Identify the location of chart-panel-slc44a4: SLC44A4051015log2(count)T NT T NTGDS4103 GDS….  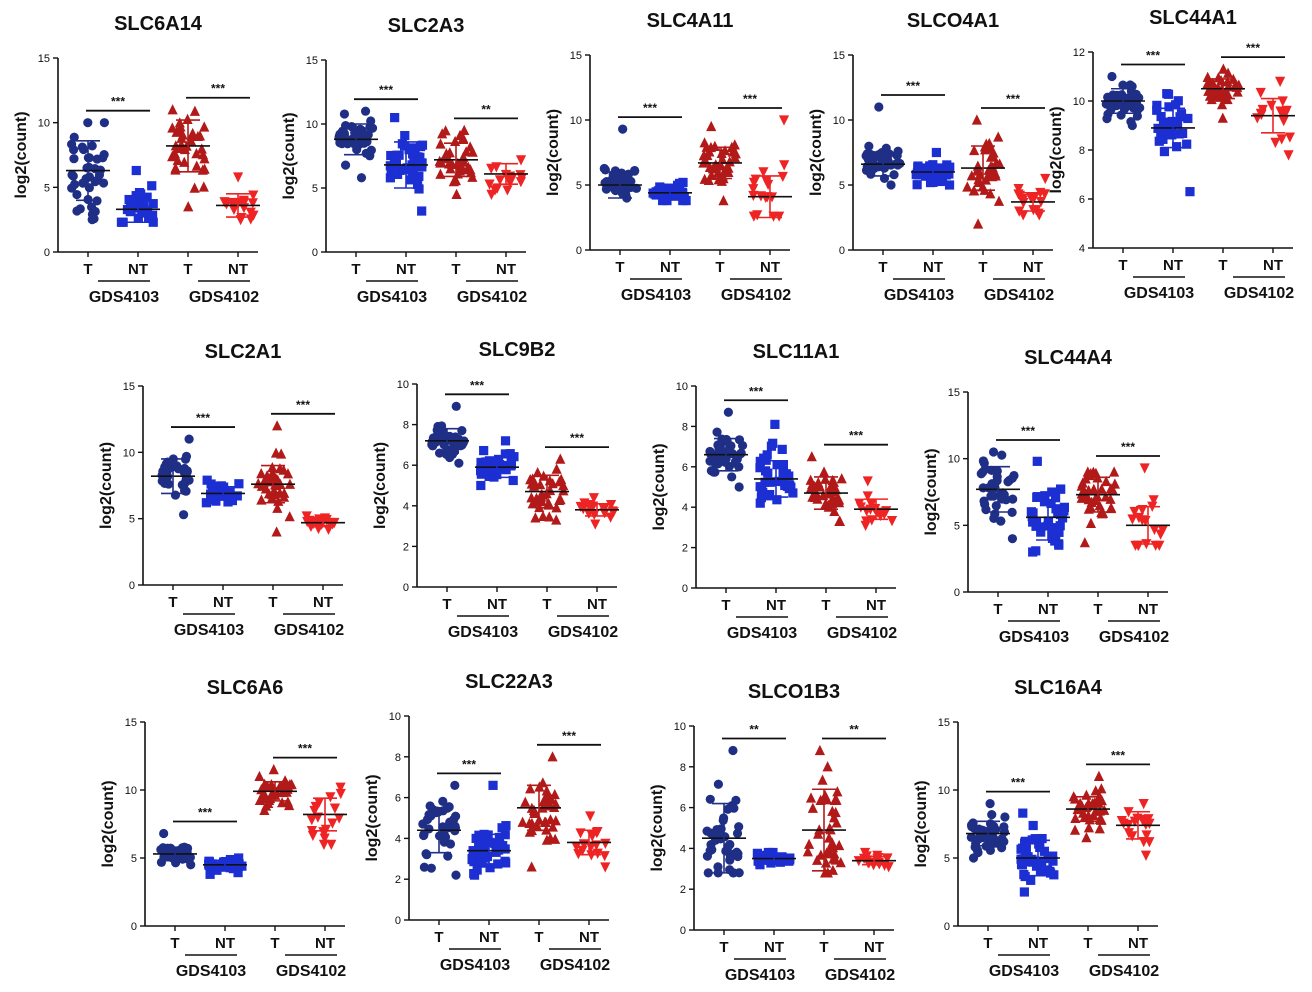
(1046, 496).